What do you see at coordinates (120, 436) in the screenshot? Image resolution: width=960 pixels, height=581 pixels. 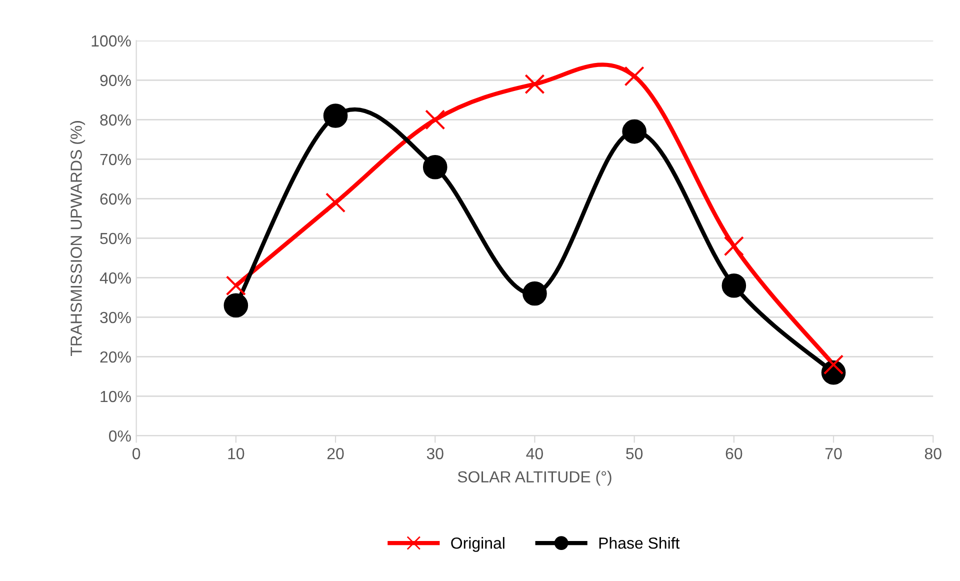 I see `y-tick-label: 0%` at bounding box center [120, 436].